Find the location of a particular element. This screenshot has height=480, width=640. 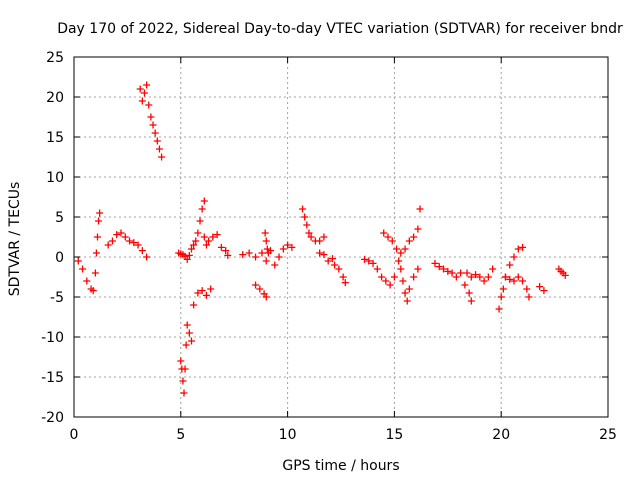

y-tick-label: -20 is located at coordinates (52, 418).